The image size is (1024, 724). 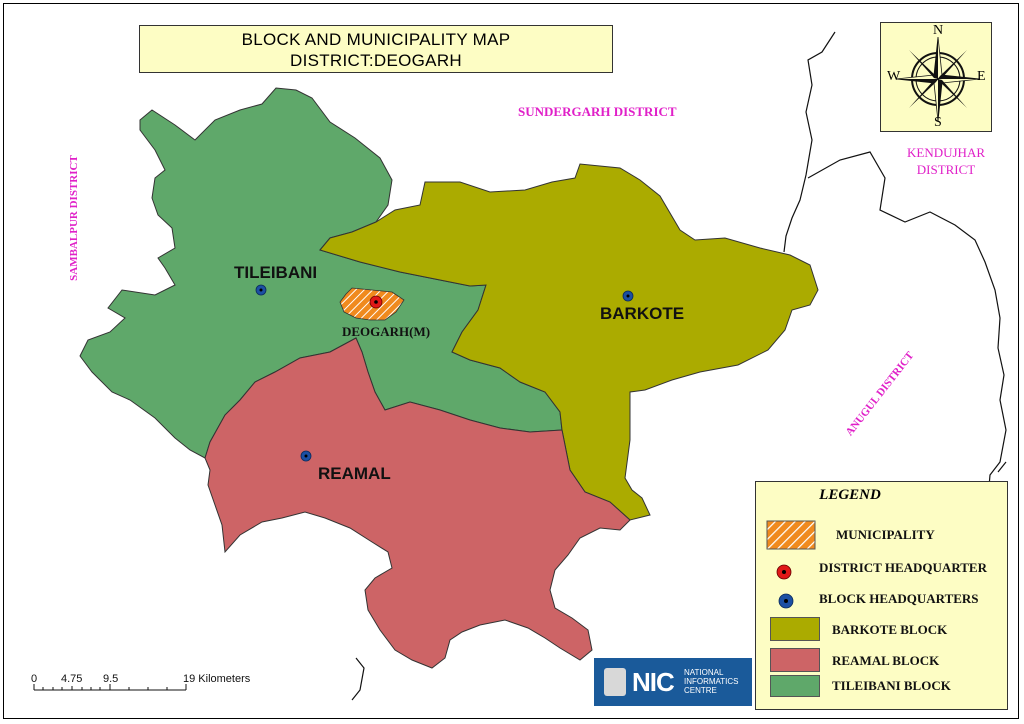 I want to click on legend-label-barkote: BARKOTE BLOCK, so click(x=890, y=629).